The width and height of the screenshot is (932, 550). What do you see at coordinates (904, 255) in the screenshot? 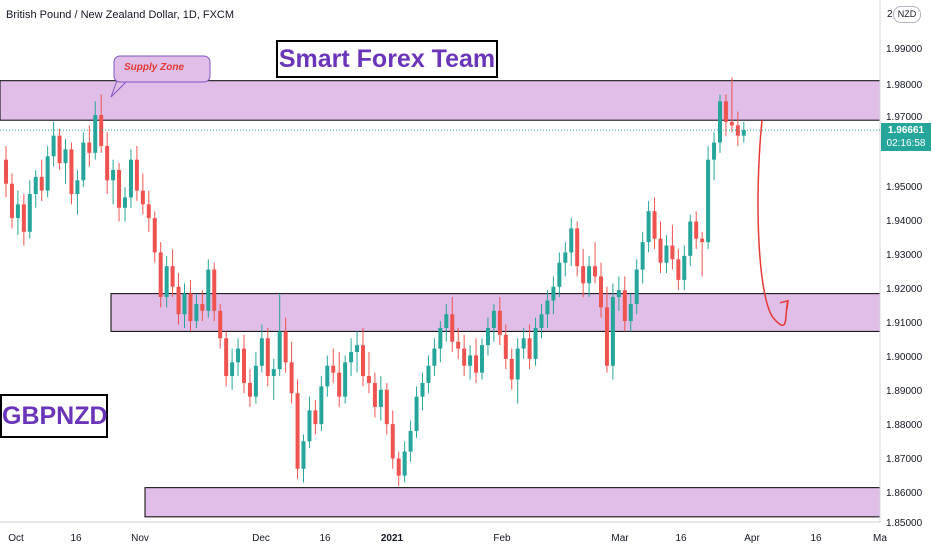
I see `price-tick: 1.93000` at bounding box center [904, 255].